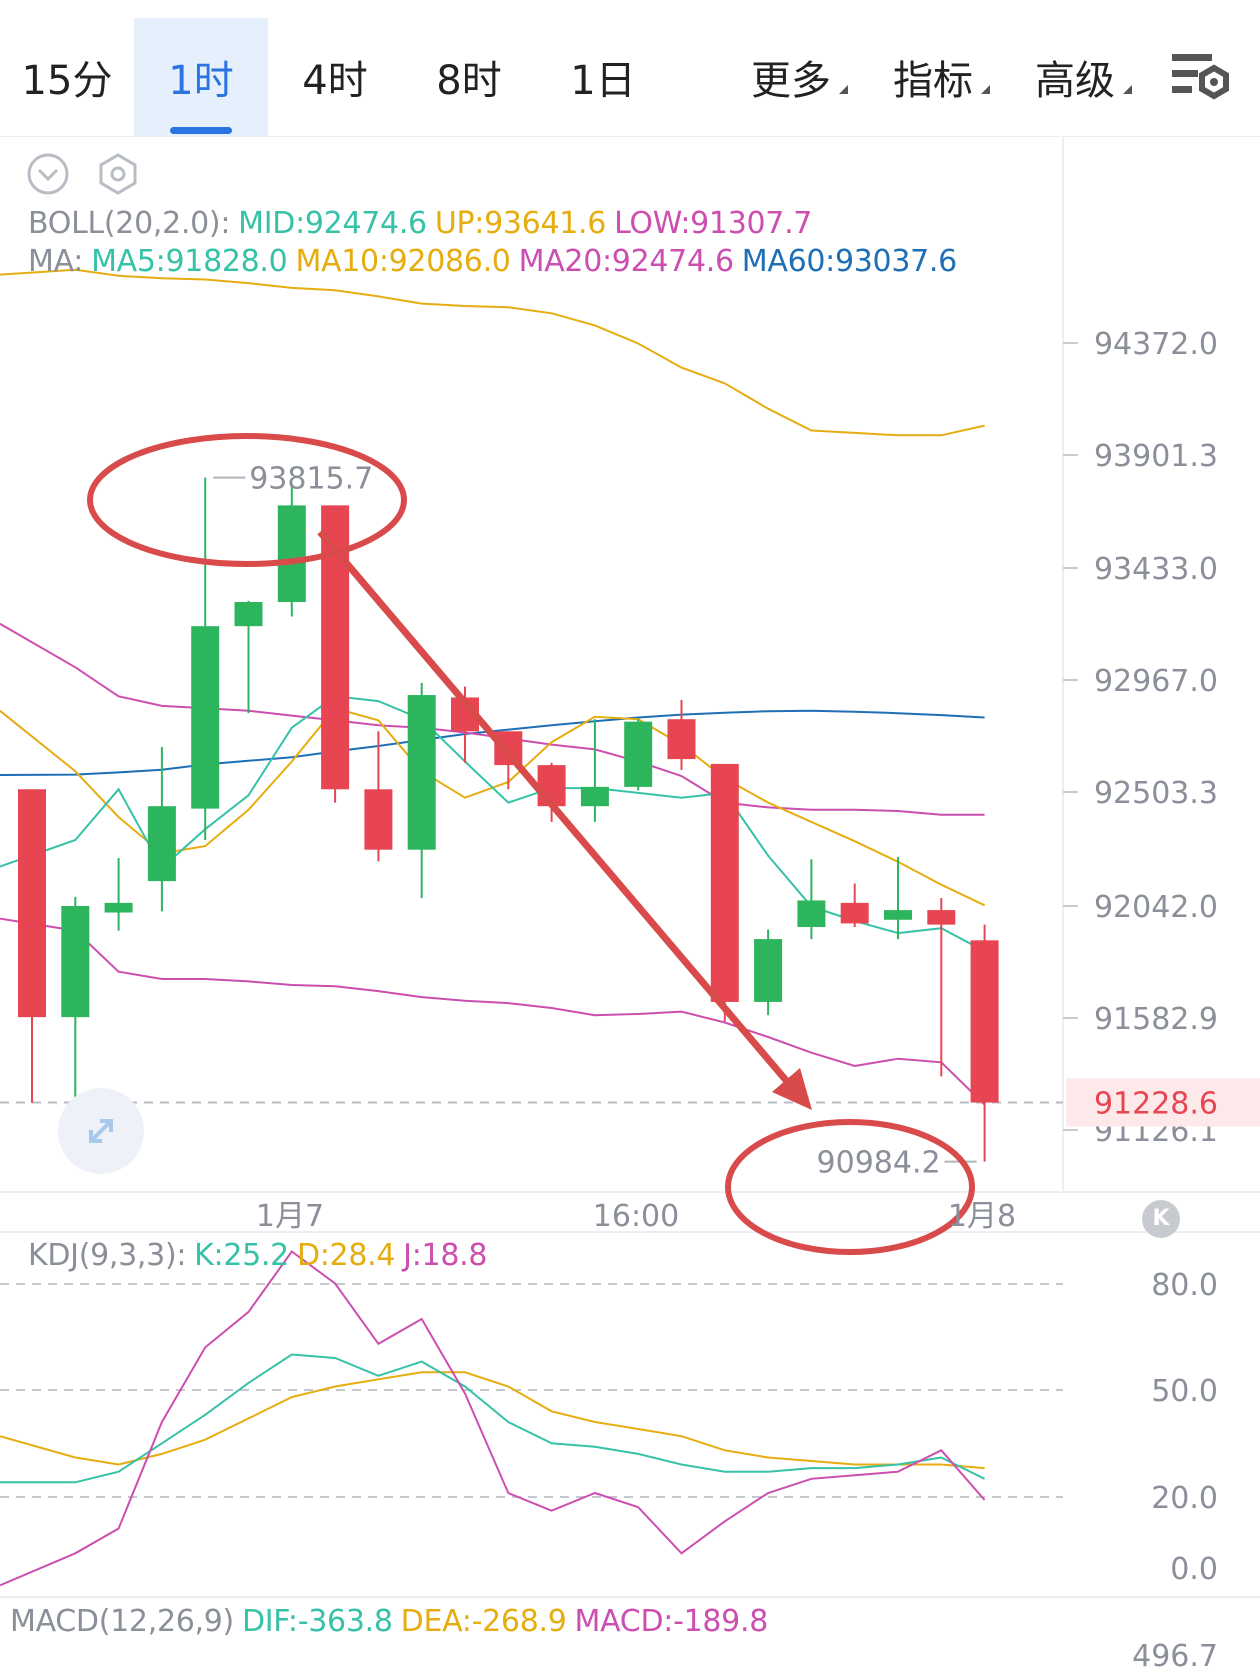 This screenshot has width=1260, height=1680. What do you see at coordinates (1200, 78) in the screenshot?
I see `chart-settings-icon` at bounding box center [1200, 78].